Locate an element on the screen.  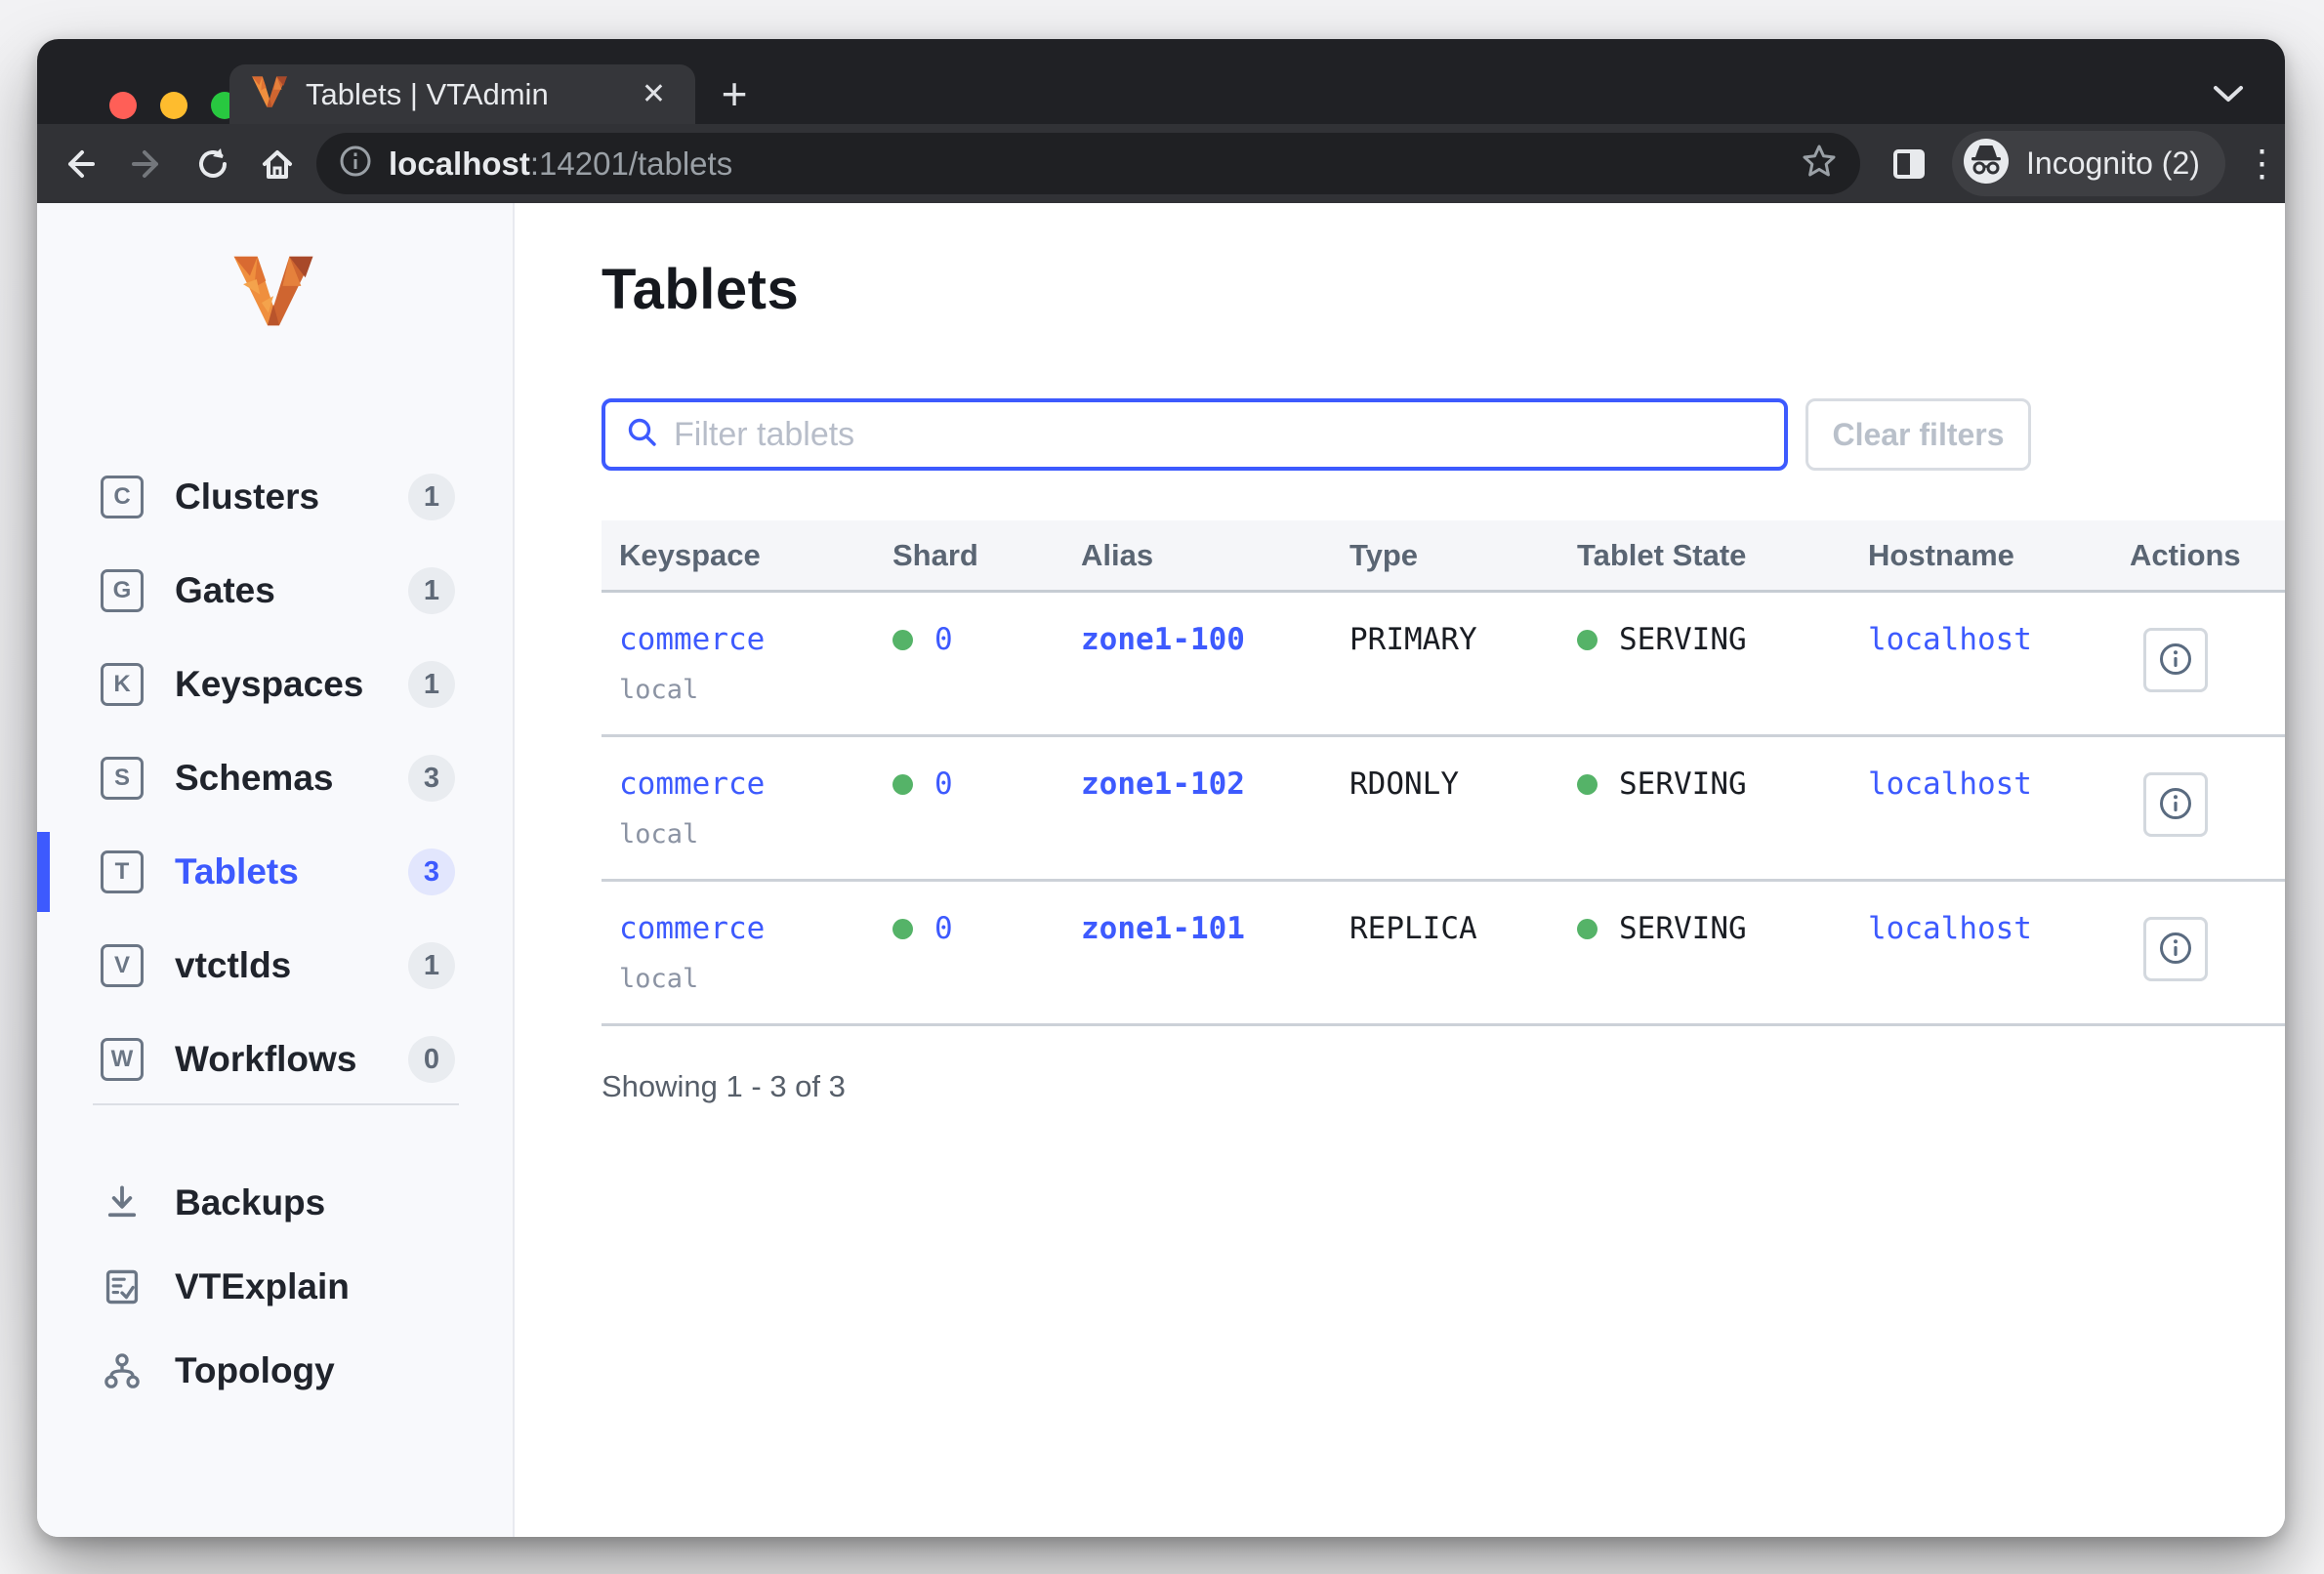
sidebar-item-label: VTExplain is located at coordinates (262, 1286).